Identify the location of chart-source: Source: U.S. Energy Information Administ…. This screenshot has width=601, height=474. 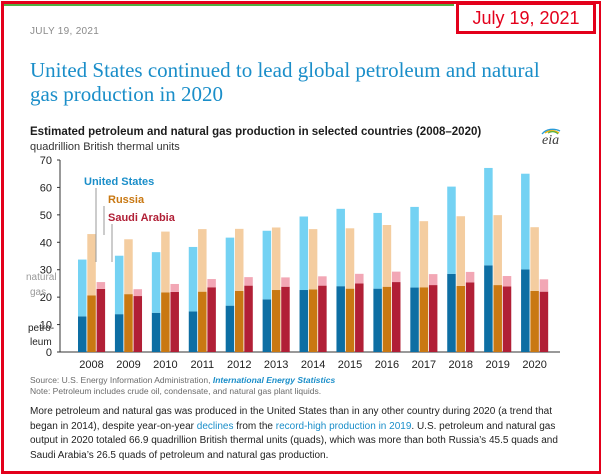
(182, 380).